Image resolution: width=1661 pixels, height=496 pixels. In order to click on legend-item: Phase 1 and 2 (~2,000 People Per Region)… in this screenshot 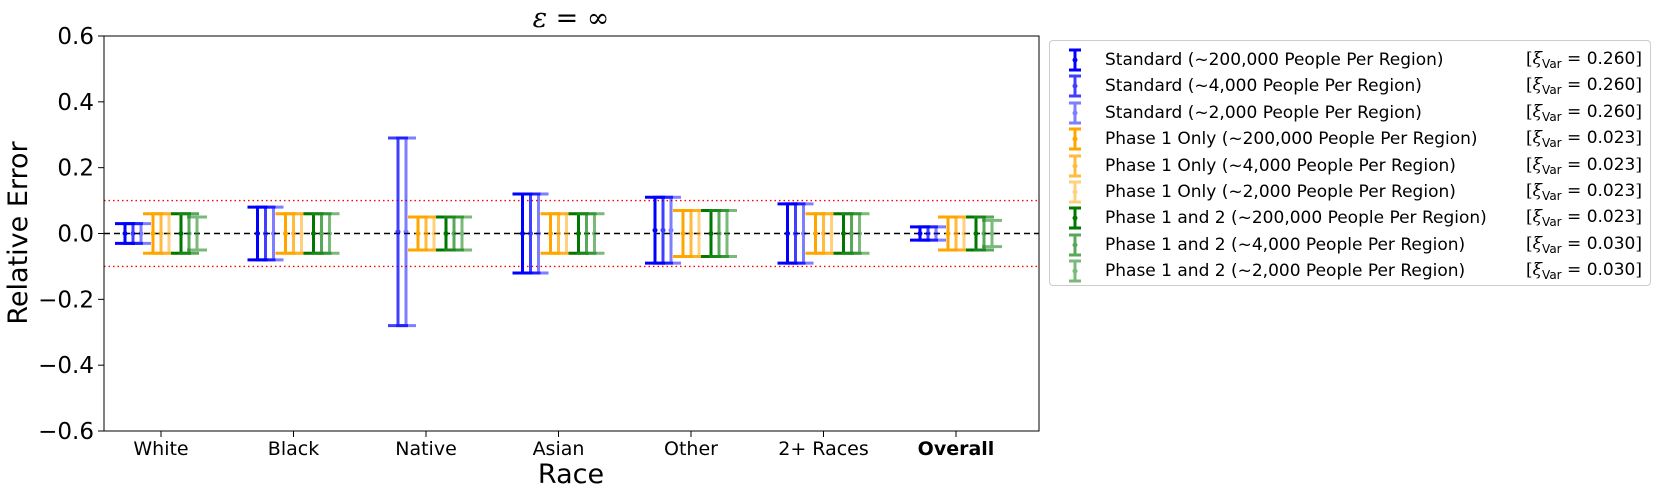, I will do `click(1350, 271)`.